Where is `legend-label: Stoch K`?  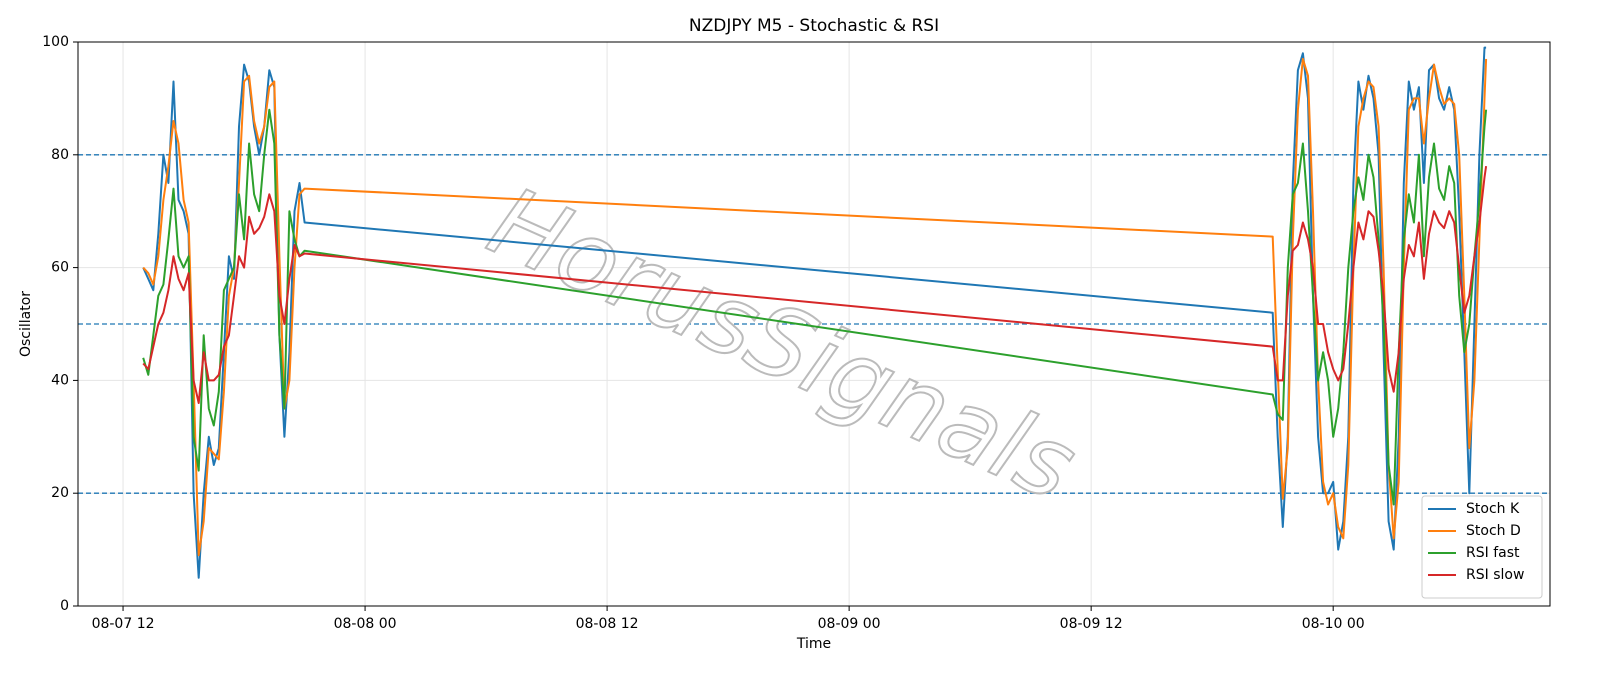 legend-label: Stoch K is located at coordinates (1493, 509).